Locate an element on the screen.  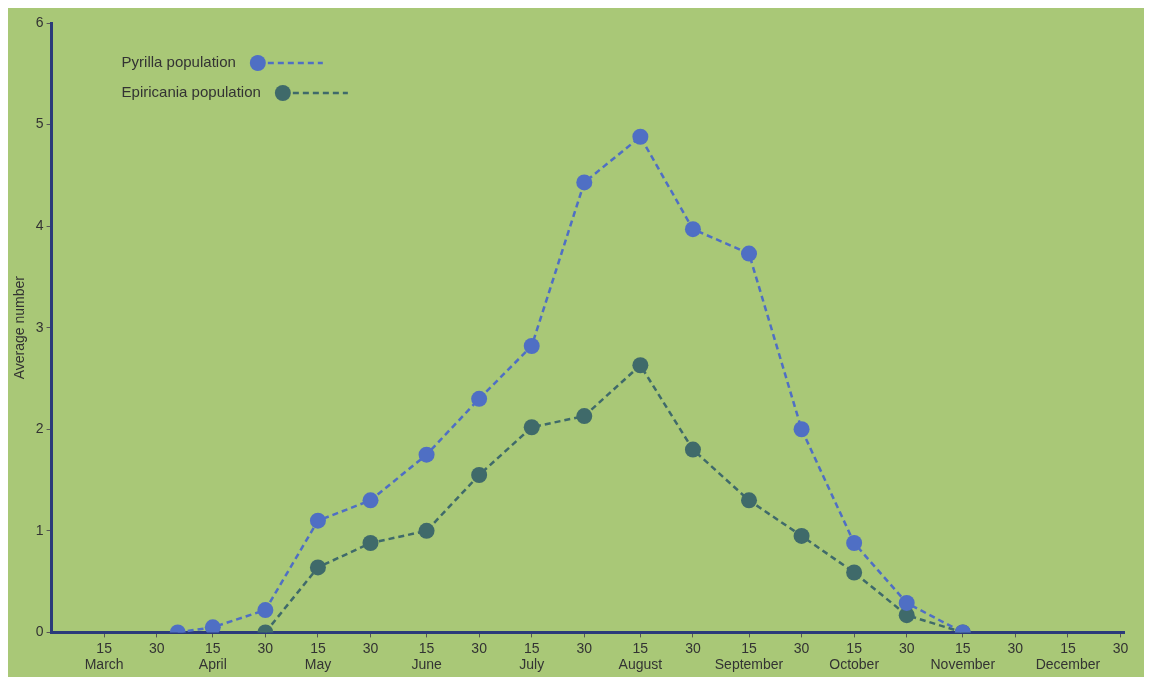
y-axis-title: Average number is located at coordinates (19, 327).